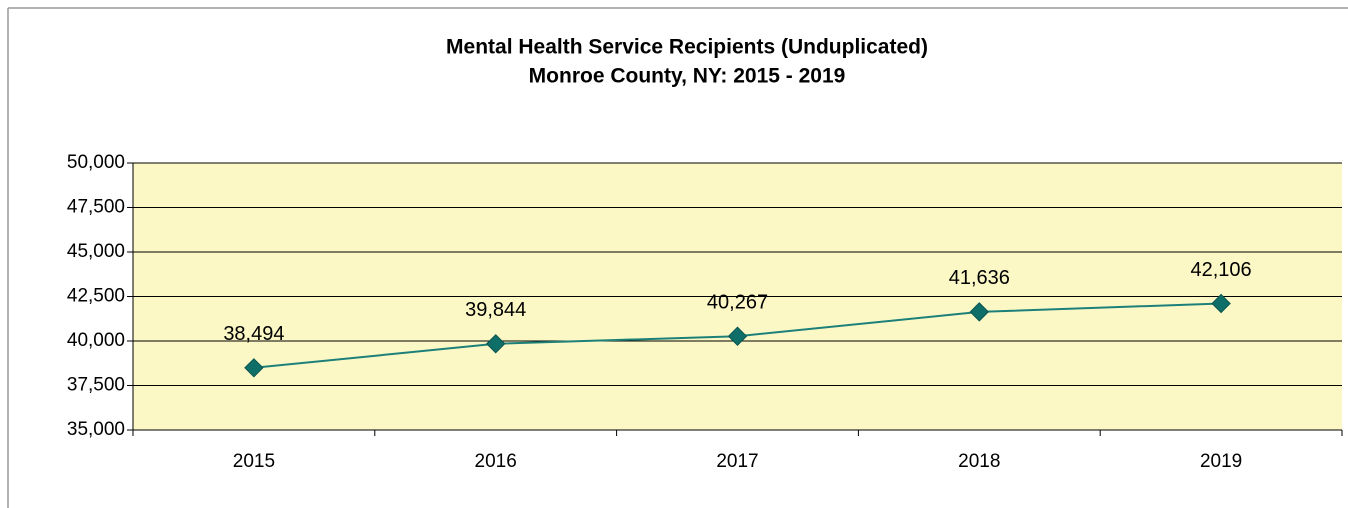 This screenshot has width=1348, height=508. Describe the element at coordinates (96, 296) in the screenshot. I see `y-tick-label: 42,500` at that location.